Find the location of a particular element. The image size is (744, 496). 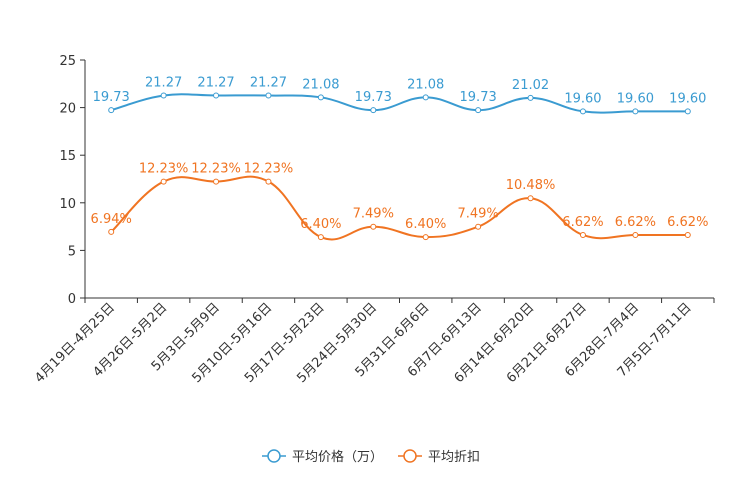

legend-item-2: 平均折扣 is located at coordinates (439, 457).